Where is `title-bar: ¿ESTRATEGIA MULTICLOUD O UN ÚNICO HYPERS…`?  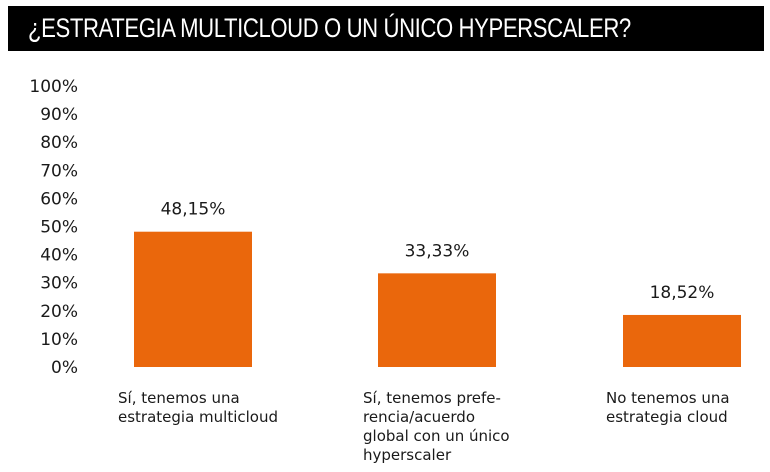 title-bar: ¿ESTRATEGIA MULTICLOUD O UN ÚNICO HYPERS… is located at coordinates (386, 28).